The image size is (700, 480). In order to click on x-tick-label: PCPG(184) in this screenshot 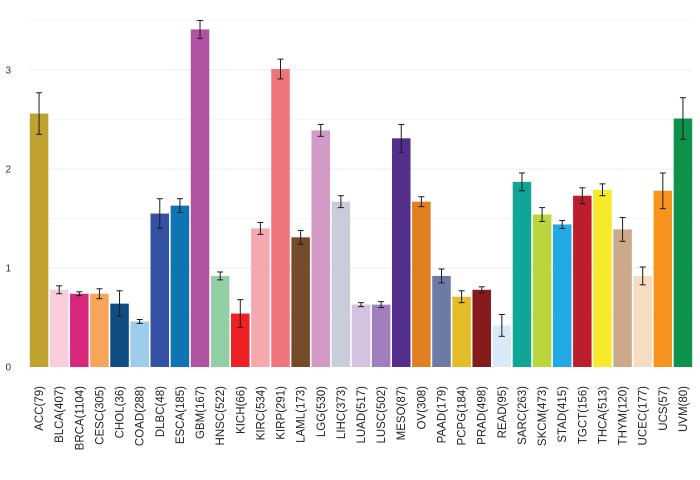, I will do `click(463, 416)`.